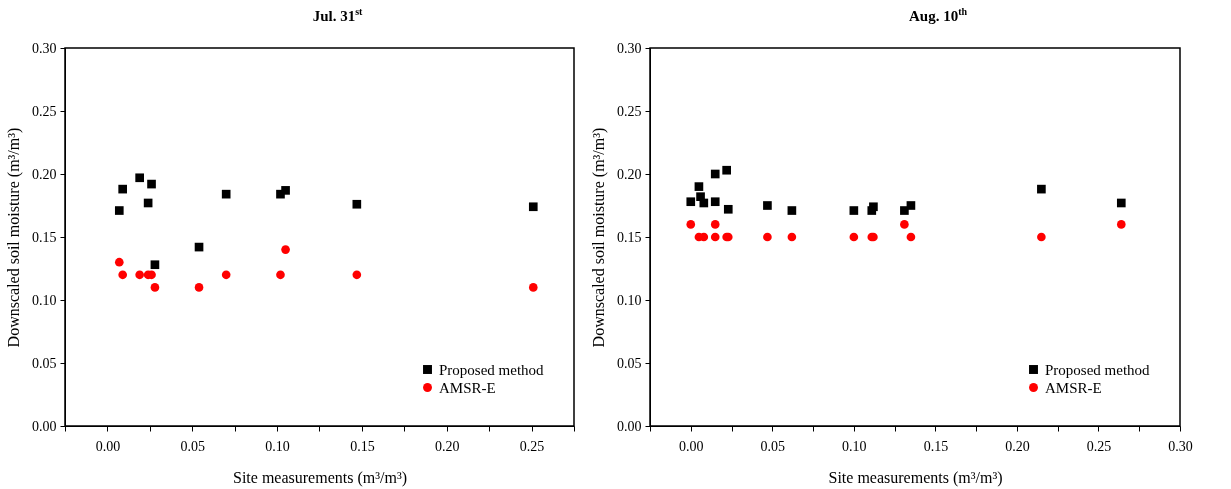  What do you see at coordinates (1180, 446) in the screenshot?
I see `x-tick-label: 0.30` at bounding box center [1180, 446].